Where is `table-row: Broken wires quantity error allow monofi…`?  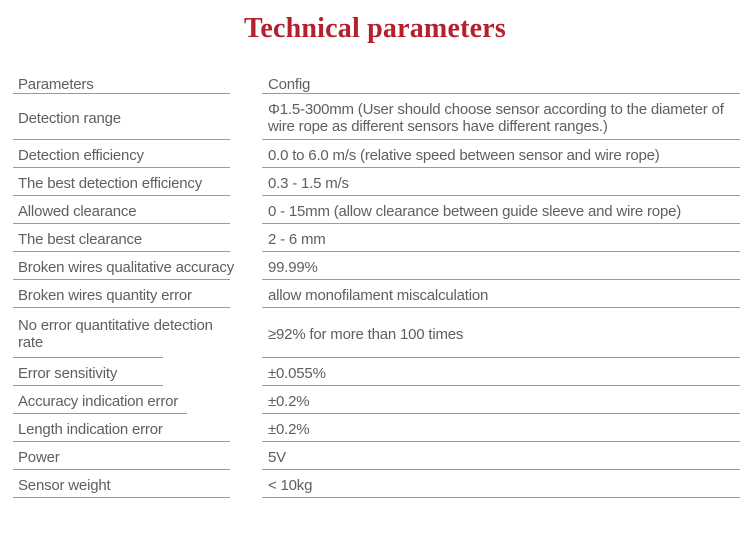 table-row: Broken wires quantity error allow monofi… is located at coordinates (376, 294).